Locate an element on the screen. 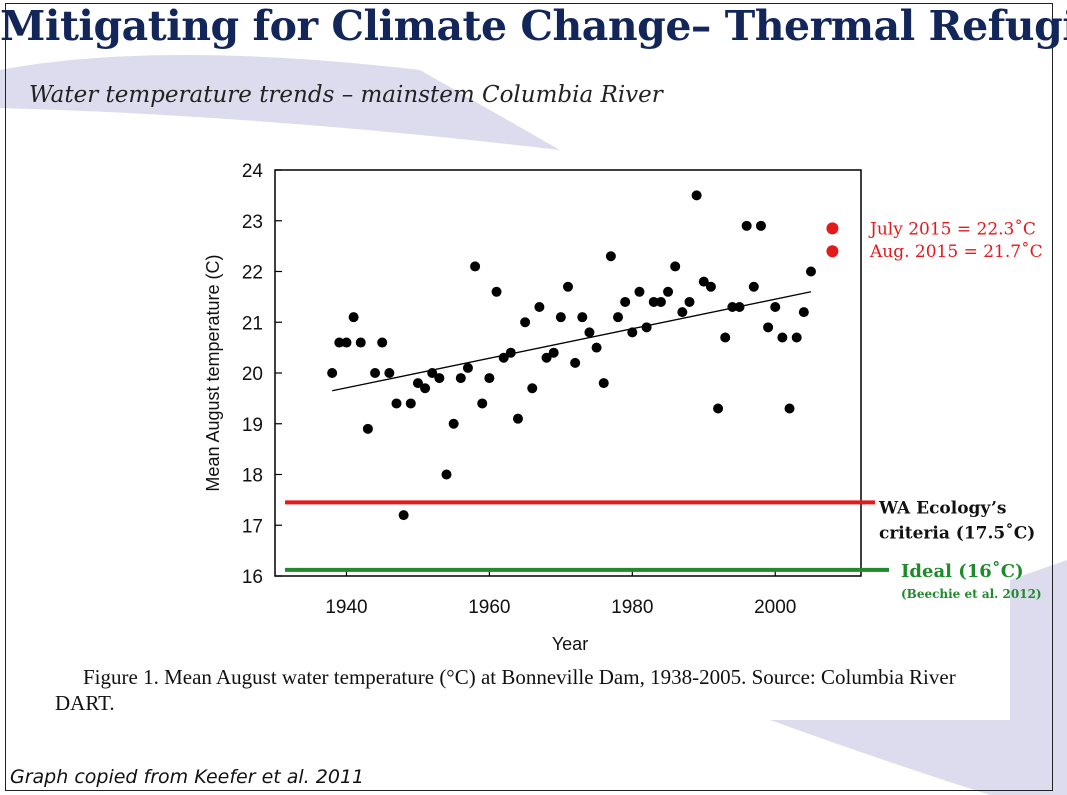  y-axis-label: Mean August temperature (C) is located at coordinates (213, 372).